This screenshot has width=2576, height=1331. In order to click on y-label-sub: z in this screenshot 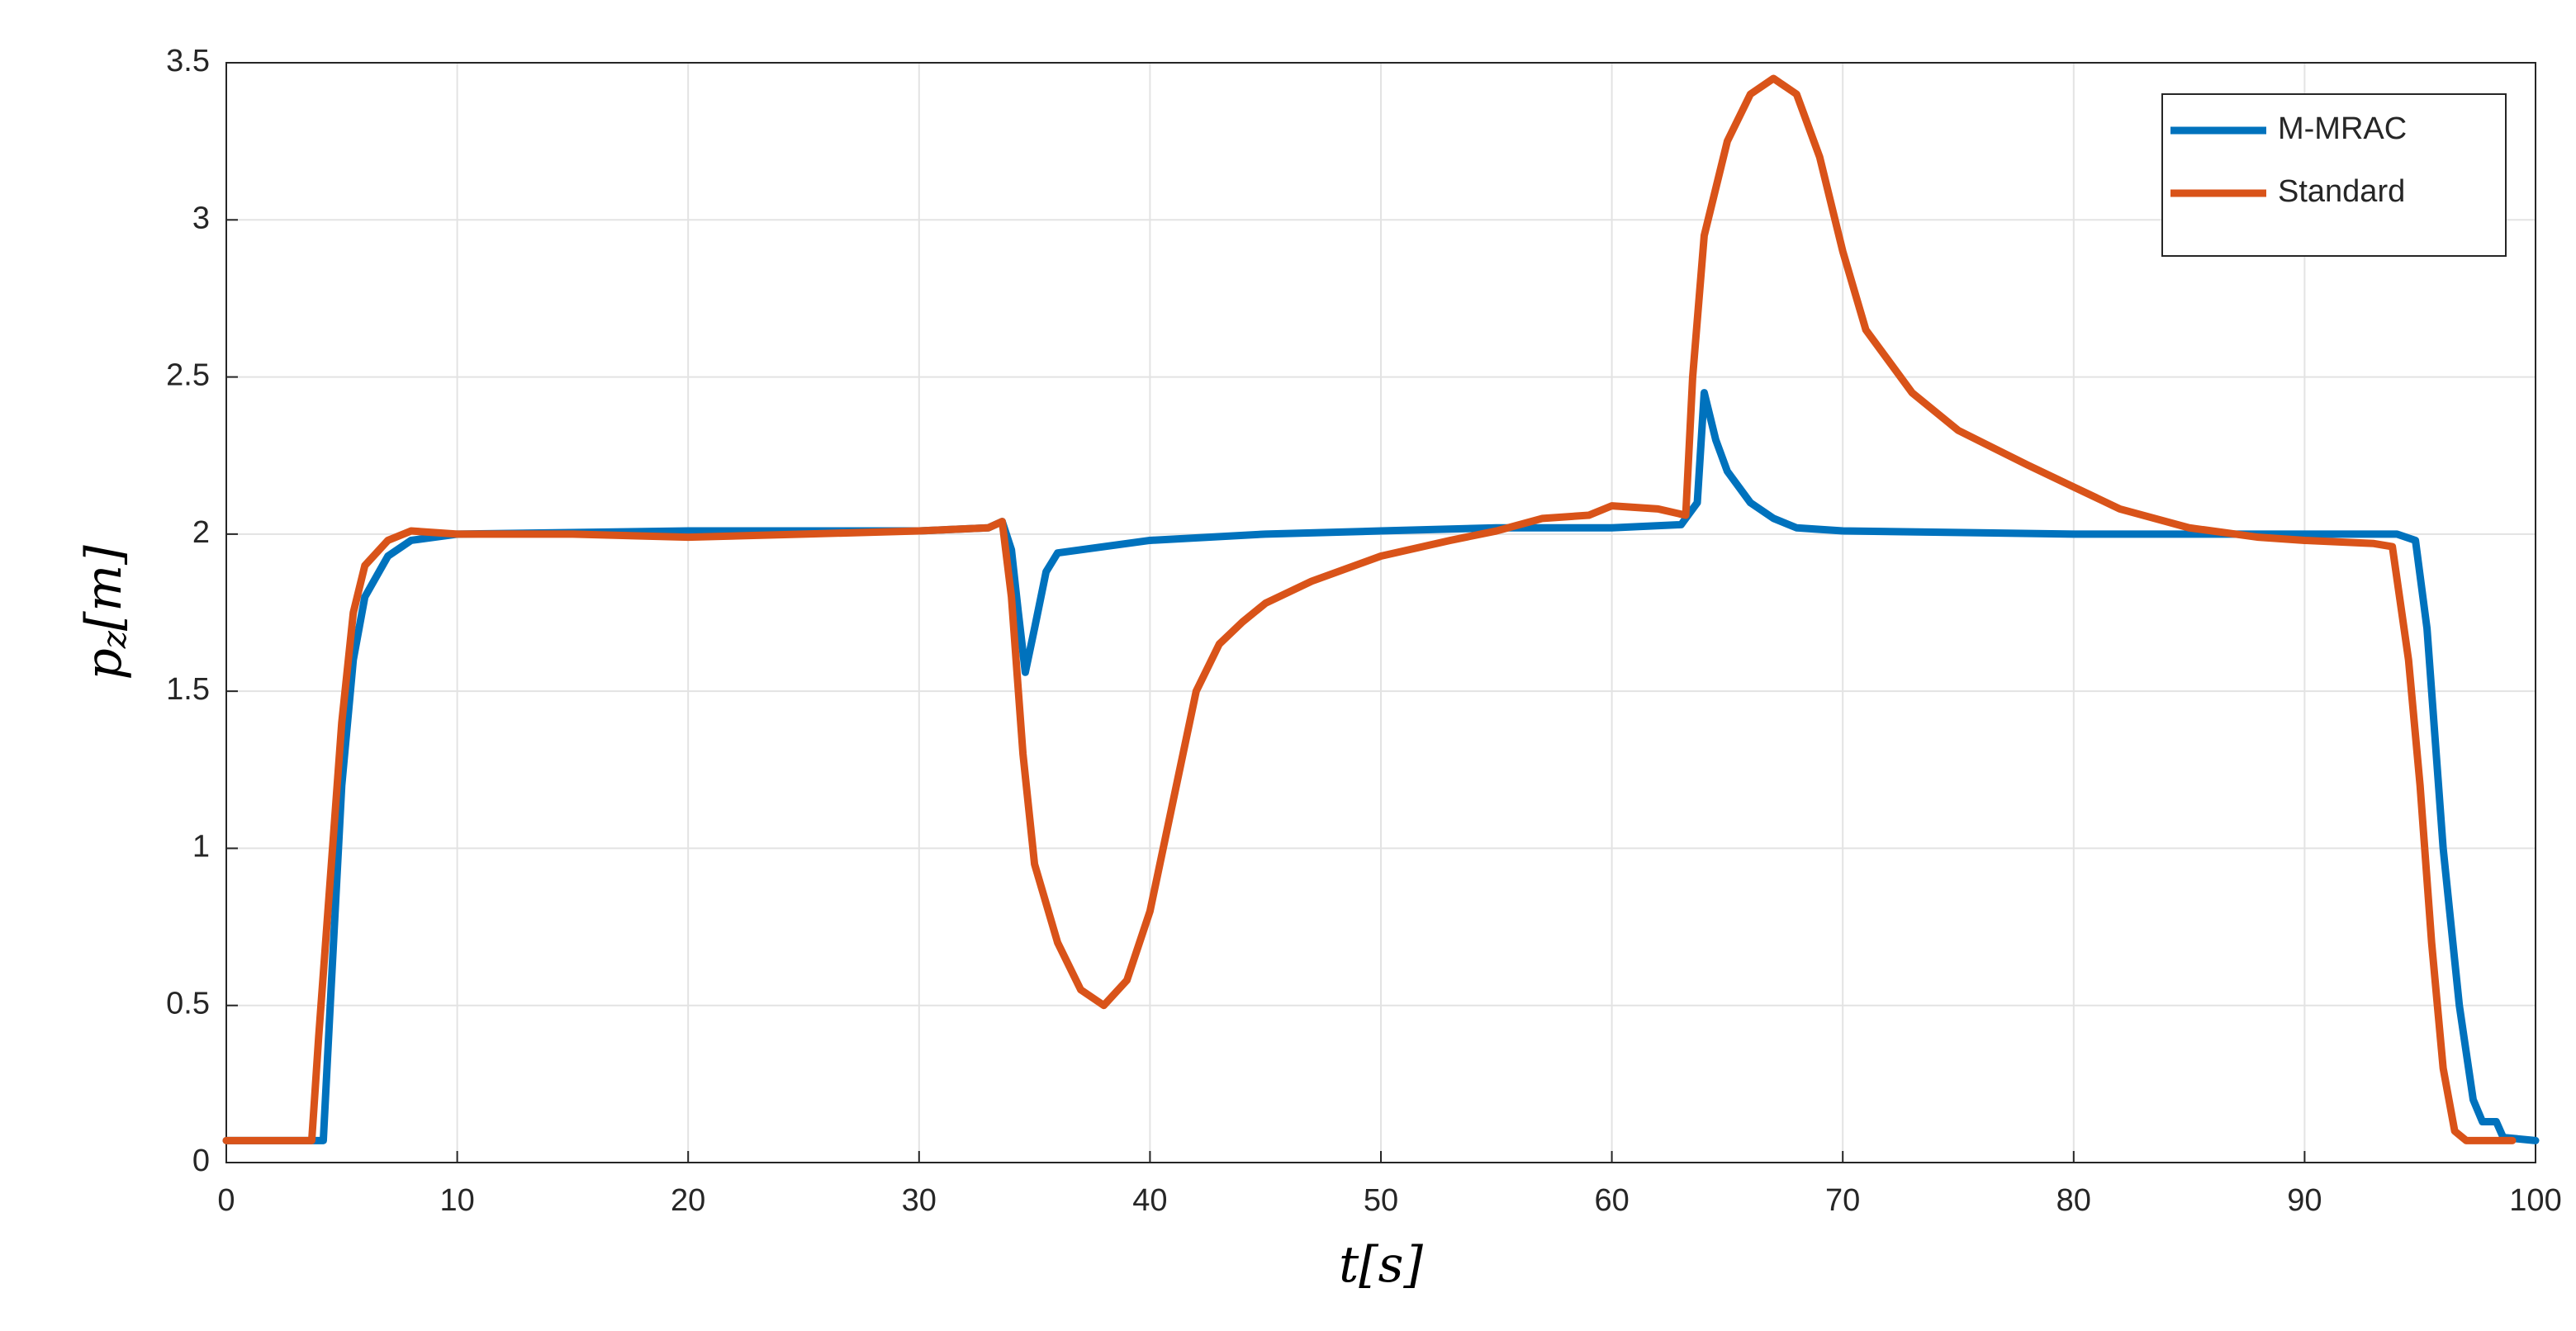, I will do `click(115, 639)`.